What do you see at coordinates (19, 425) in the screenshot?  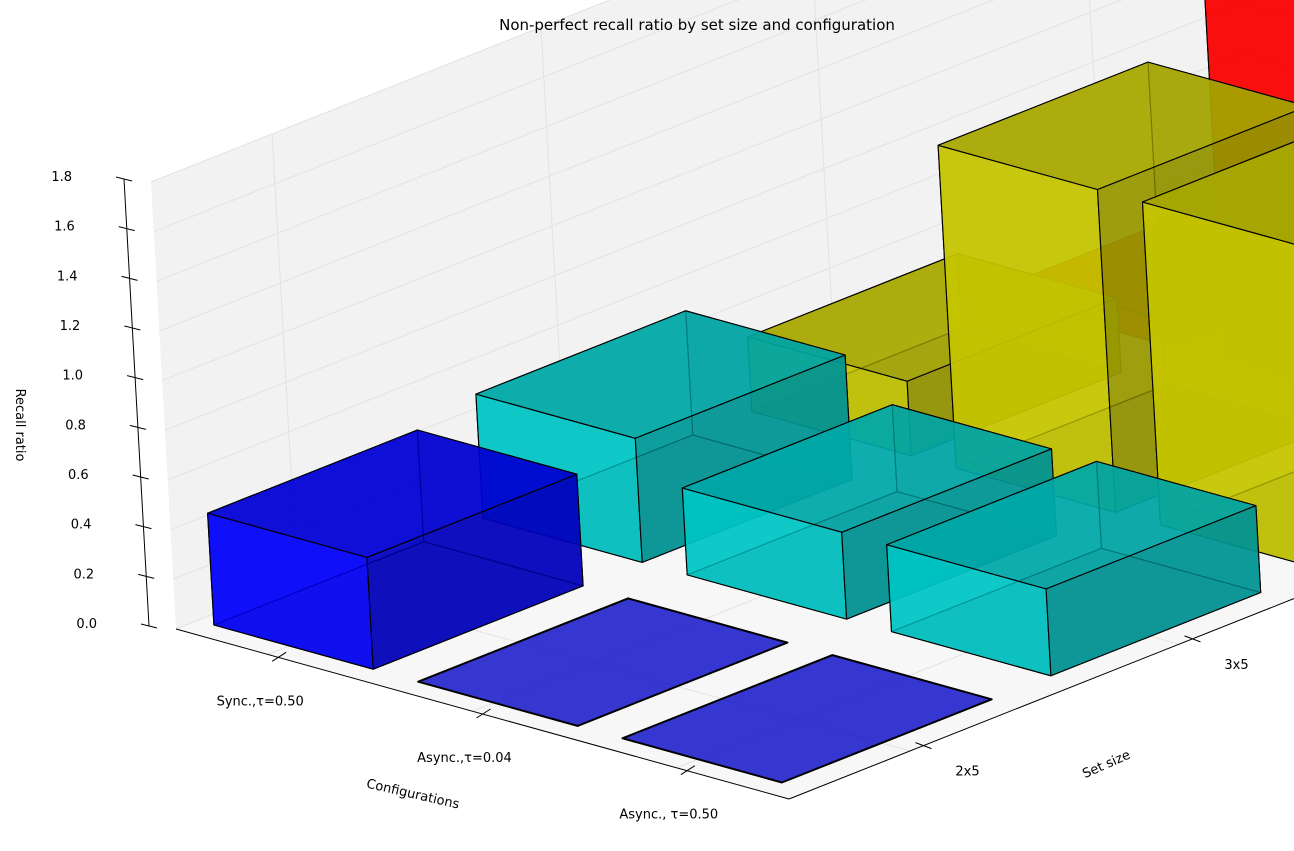 I see `z-axis-label: Recall ratio` at bounding box center [19, 425].